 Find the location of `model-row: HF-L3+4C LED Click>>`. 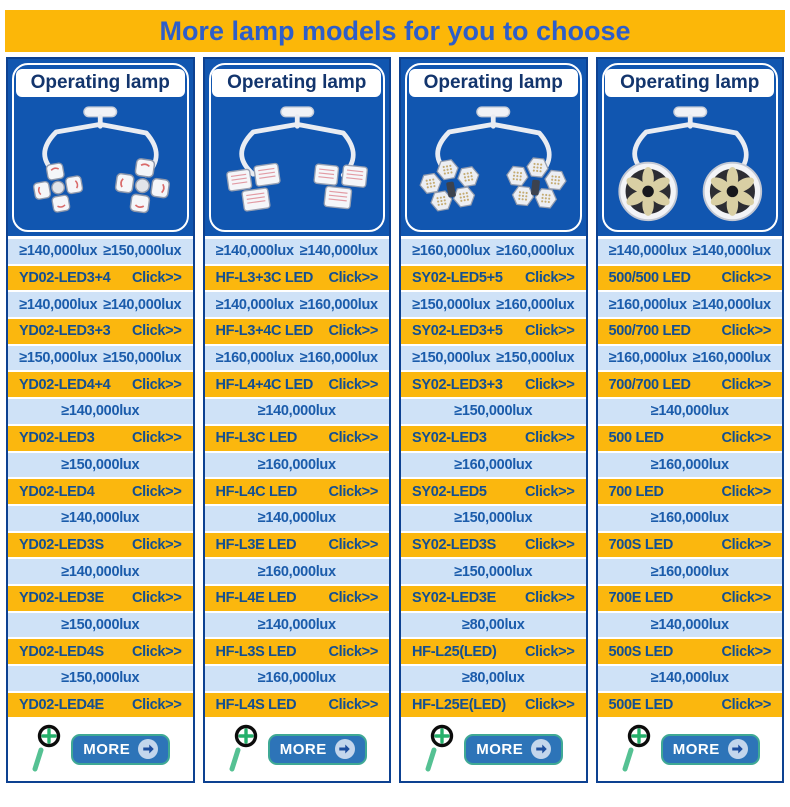

model-row: HF-L3+4C LED Click>> is located at coordinates (296, 331).